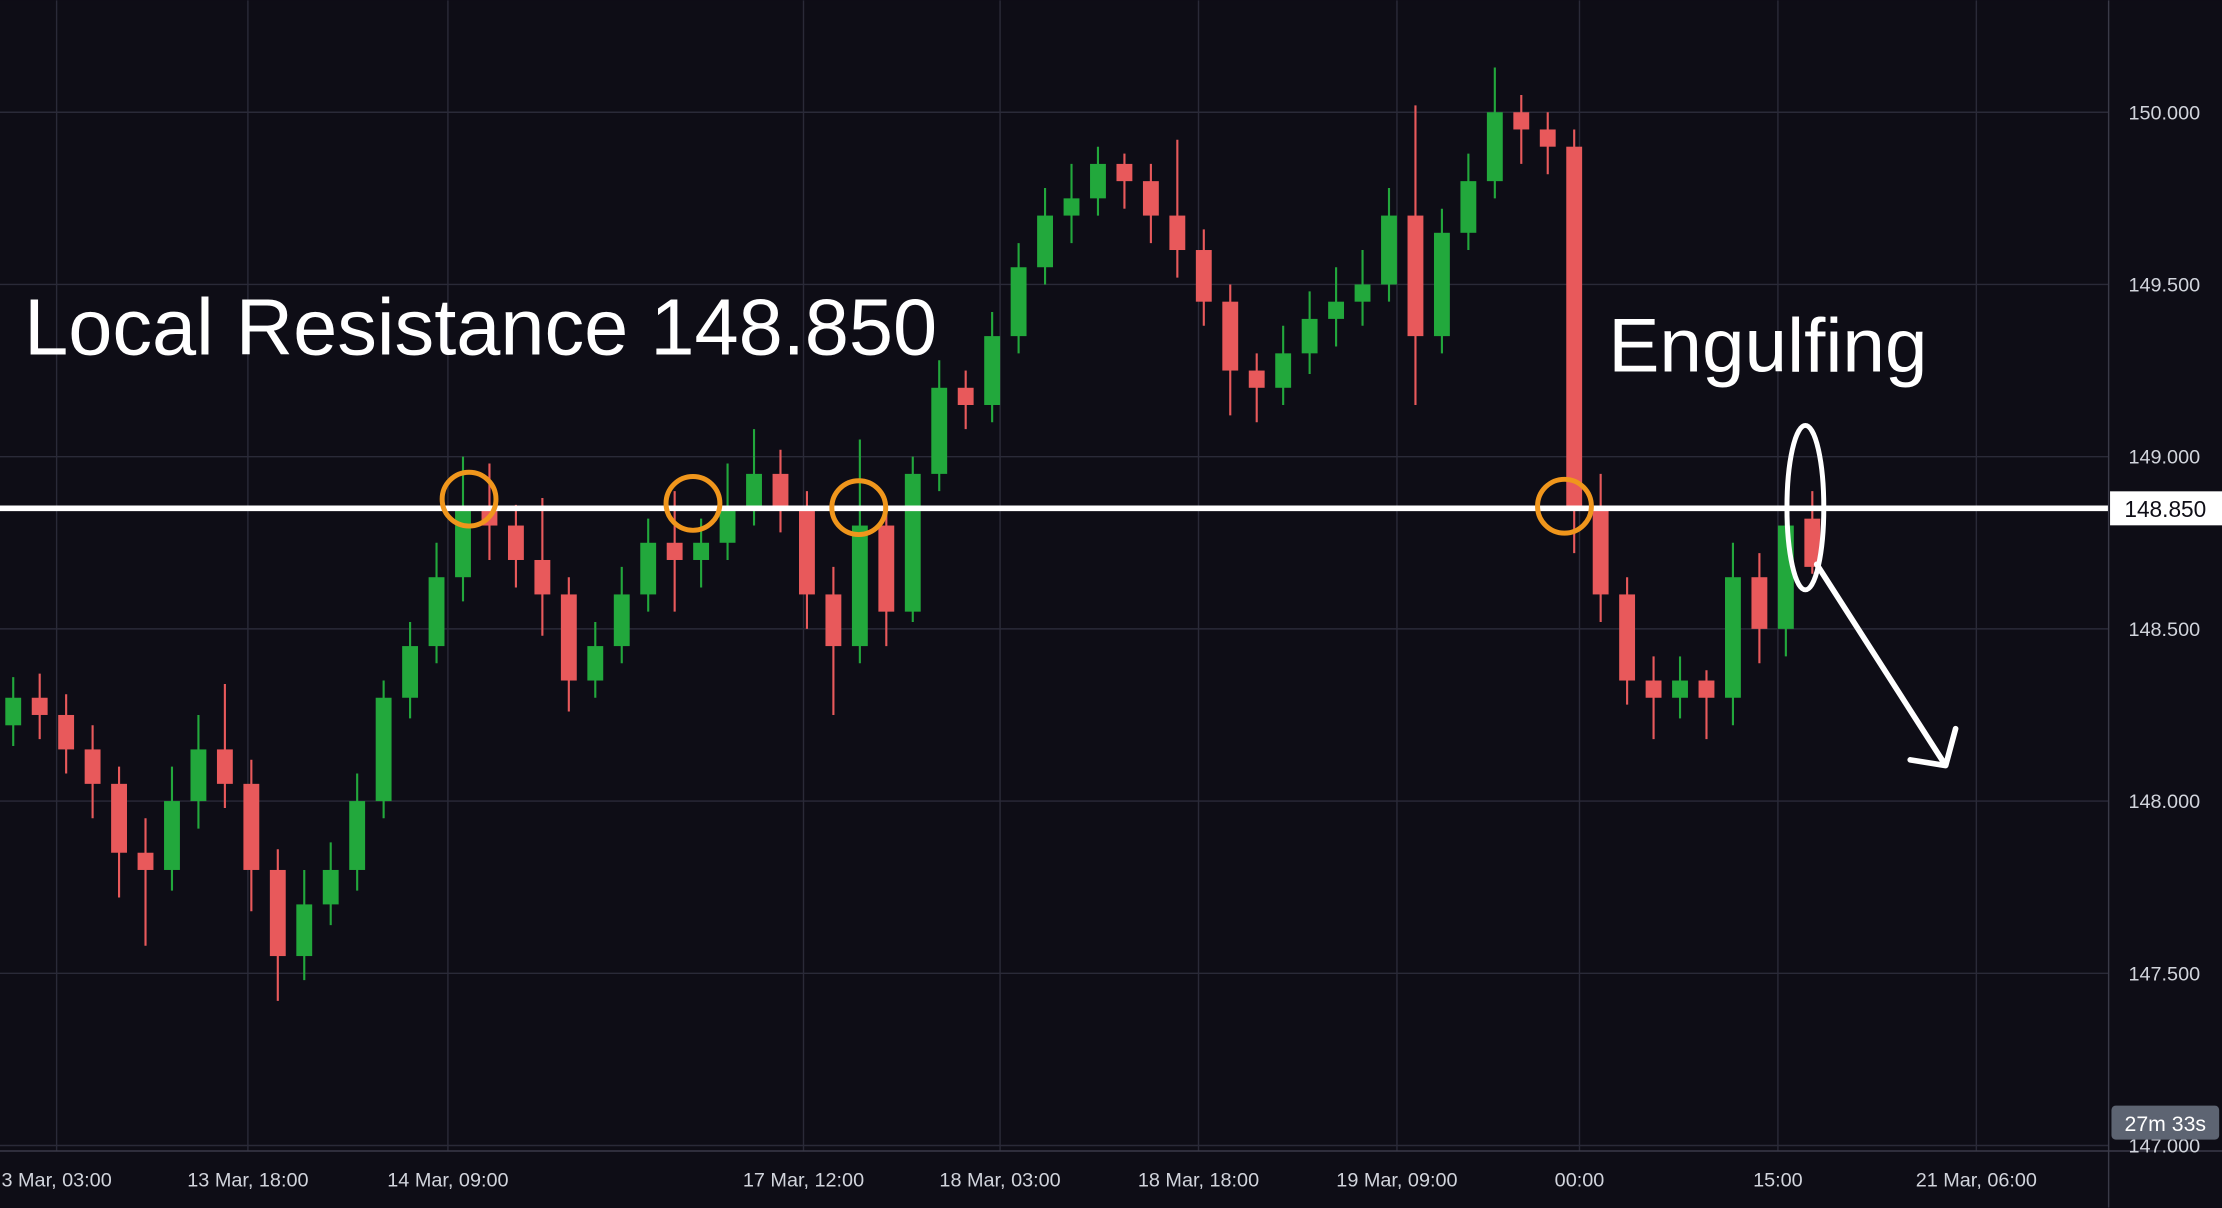 Image resolution: width=2222 pixels, height=1208 pixels. I want to click on level-label: 148.850, so click(2165, 509).